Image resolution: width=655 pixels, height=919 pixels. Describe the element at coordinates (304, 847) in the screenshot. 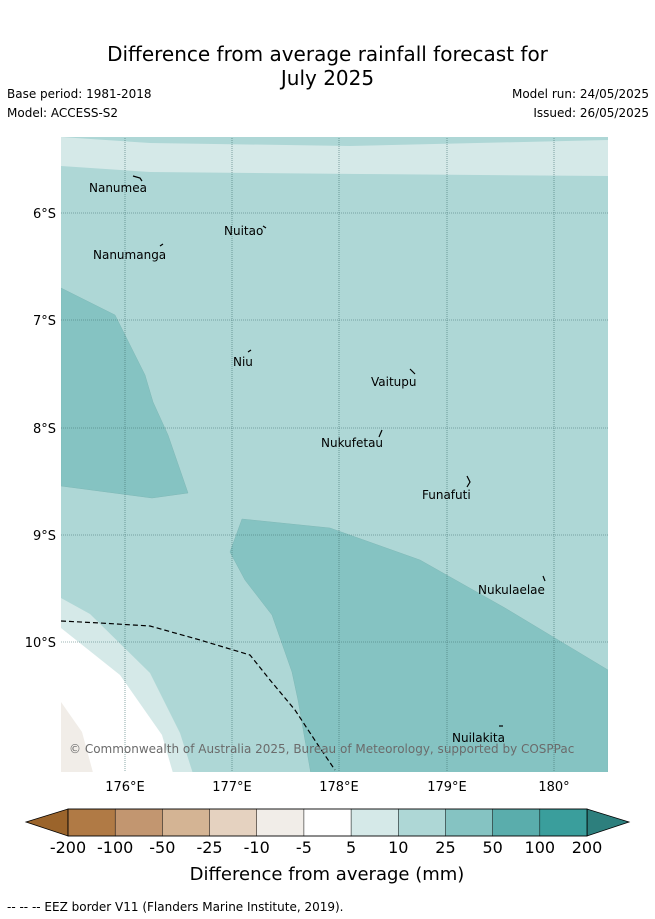

I see `colorbar-tick-label: -5` at that location.